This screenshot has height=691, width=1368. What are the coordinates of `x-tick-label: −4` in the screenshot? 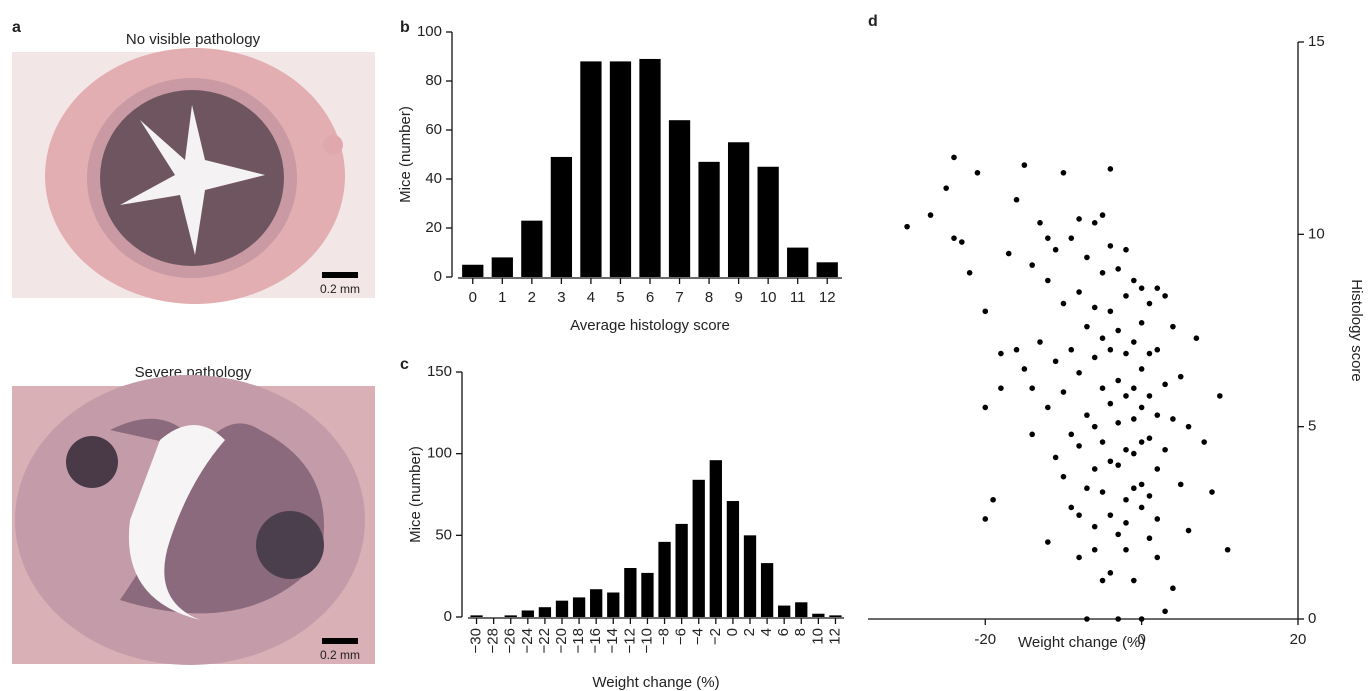 It's located at (698, 636).